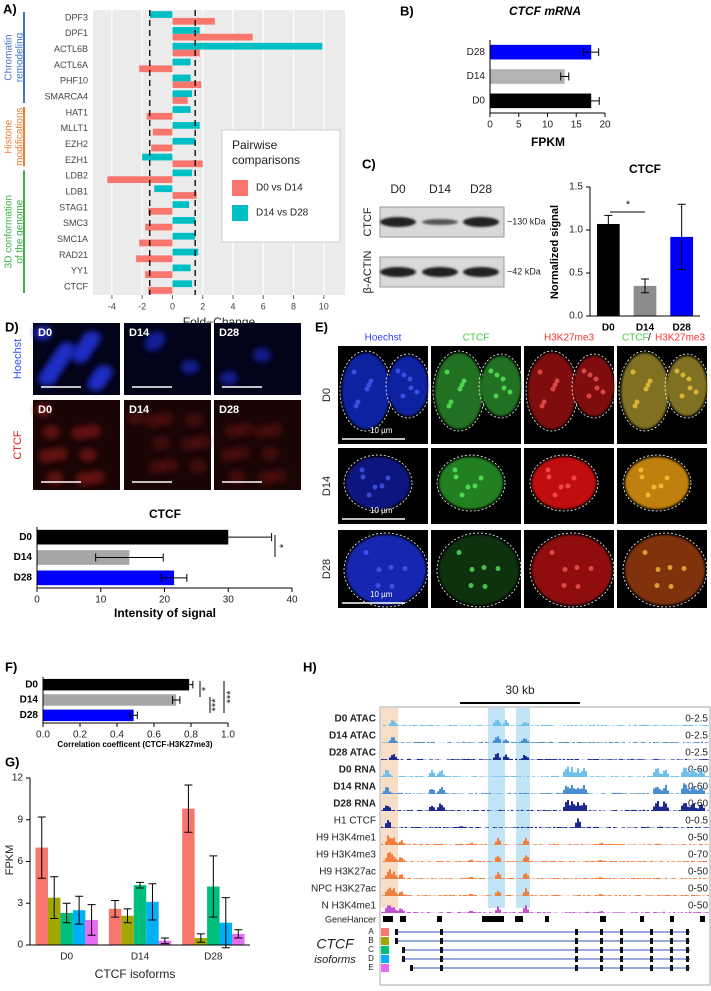 The width and height of the screenshot is (711, 991). I want to click on track-range: 0-50, so click(698, 906).